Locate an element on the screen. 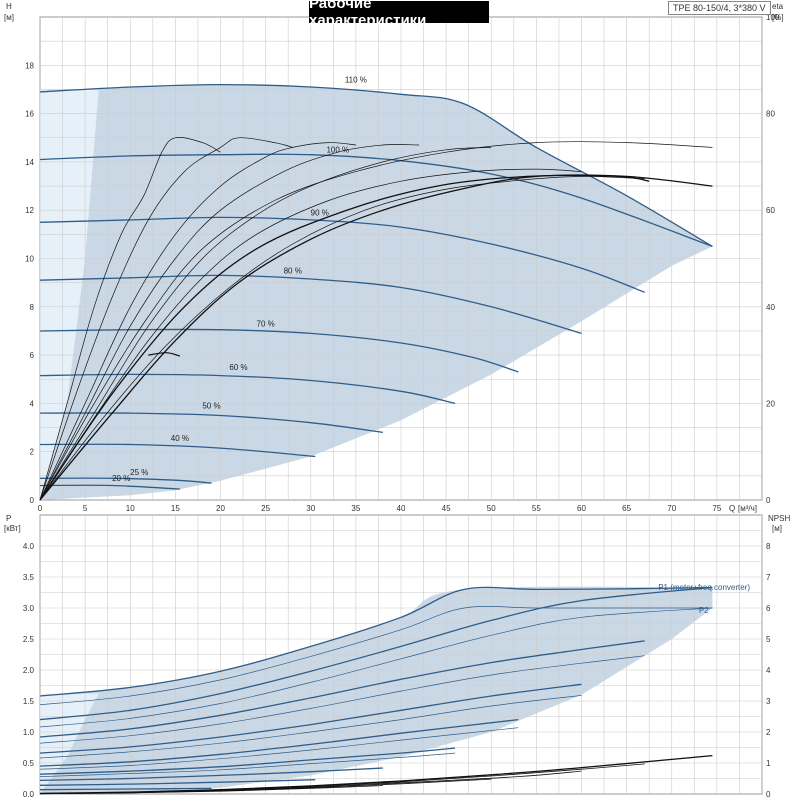 This screenshot has width=800, height=805. head-x-tick-label: 45 is located at coordinates (446, 508).